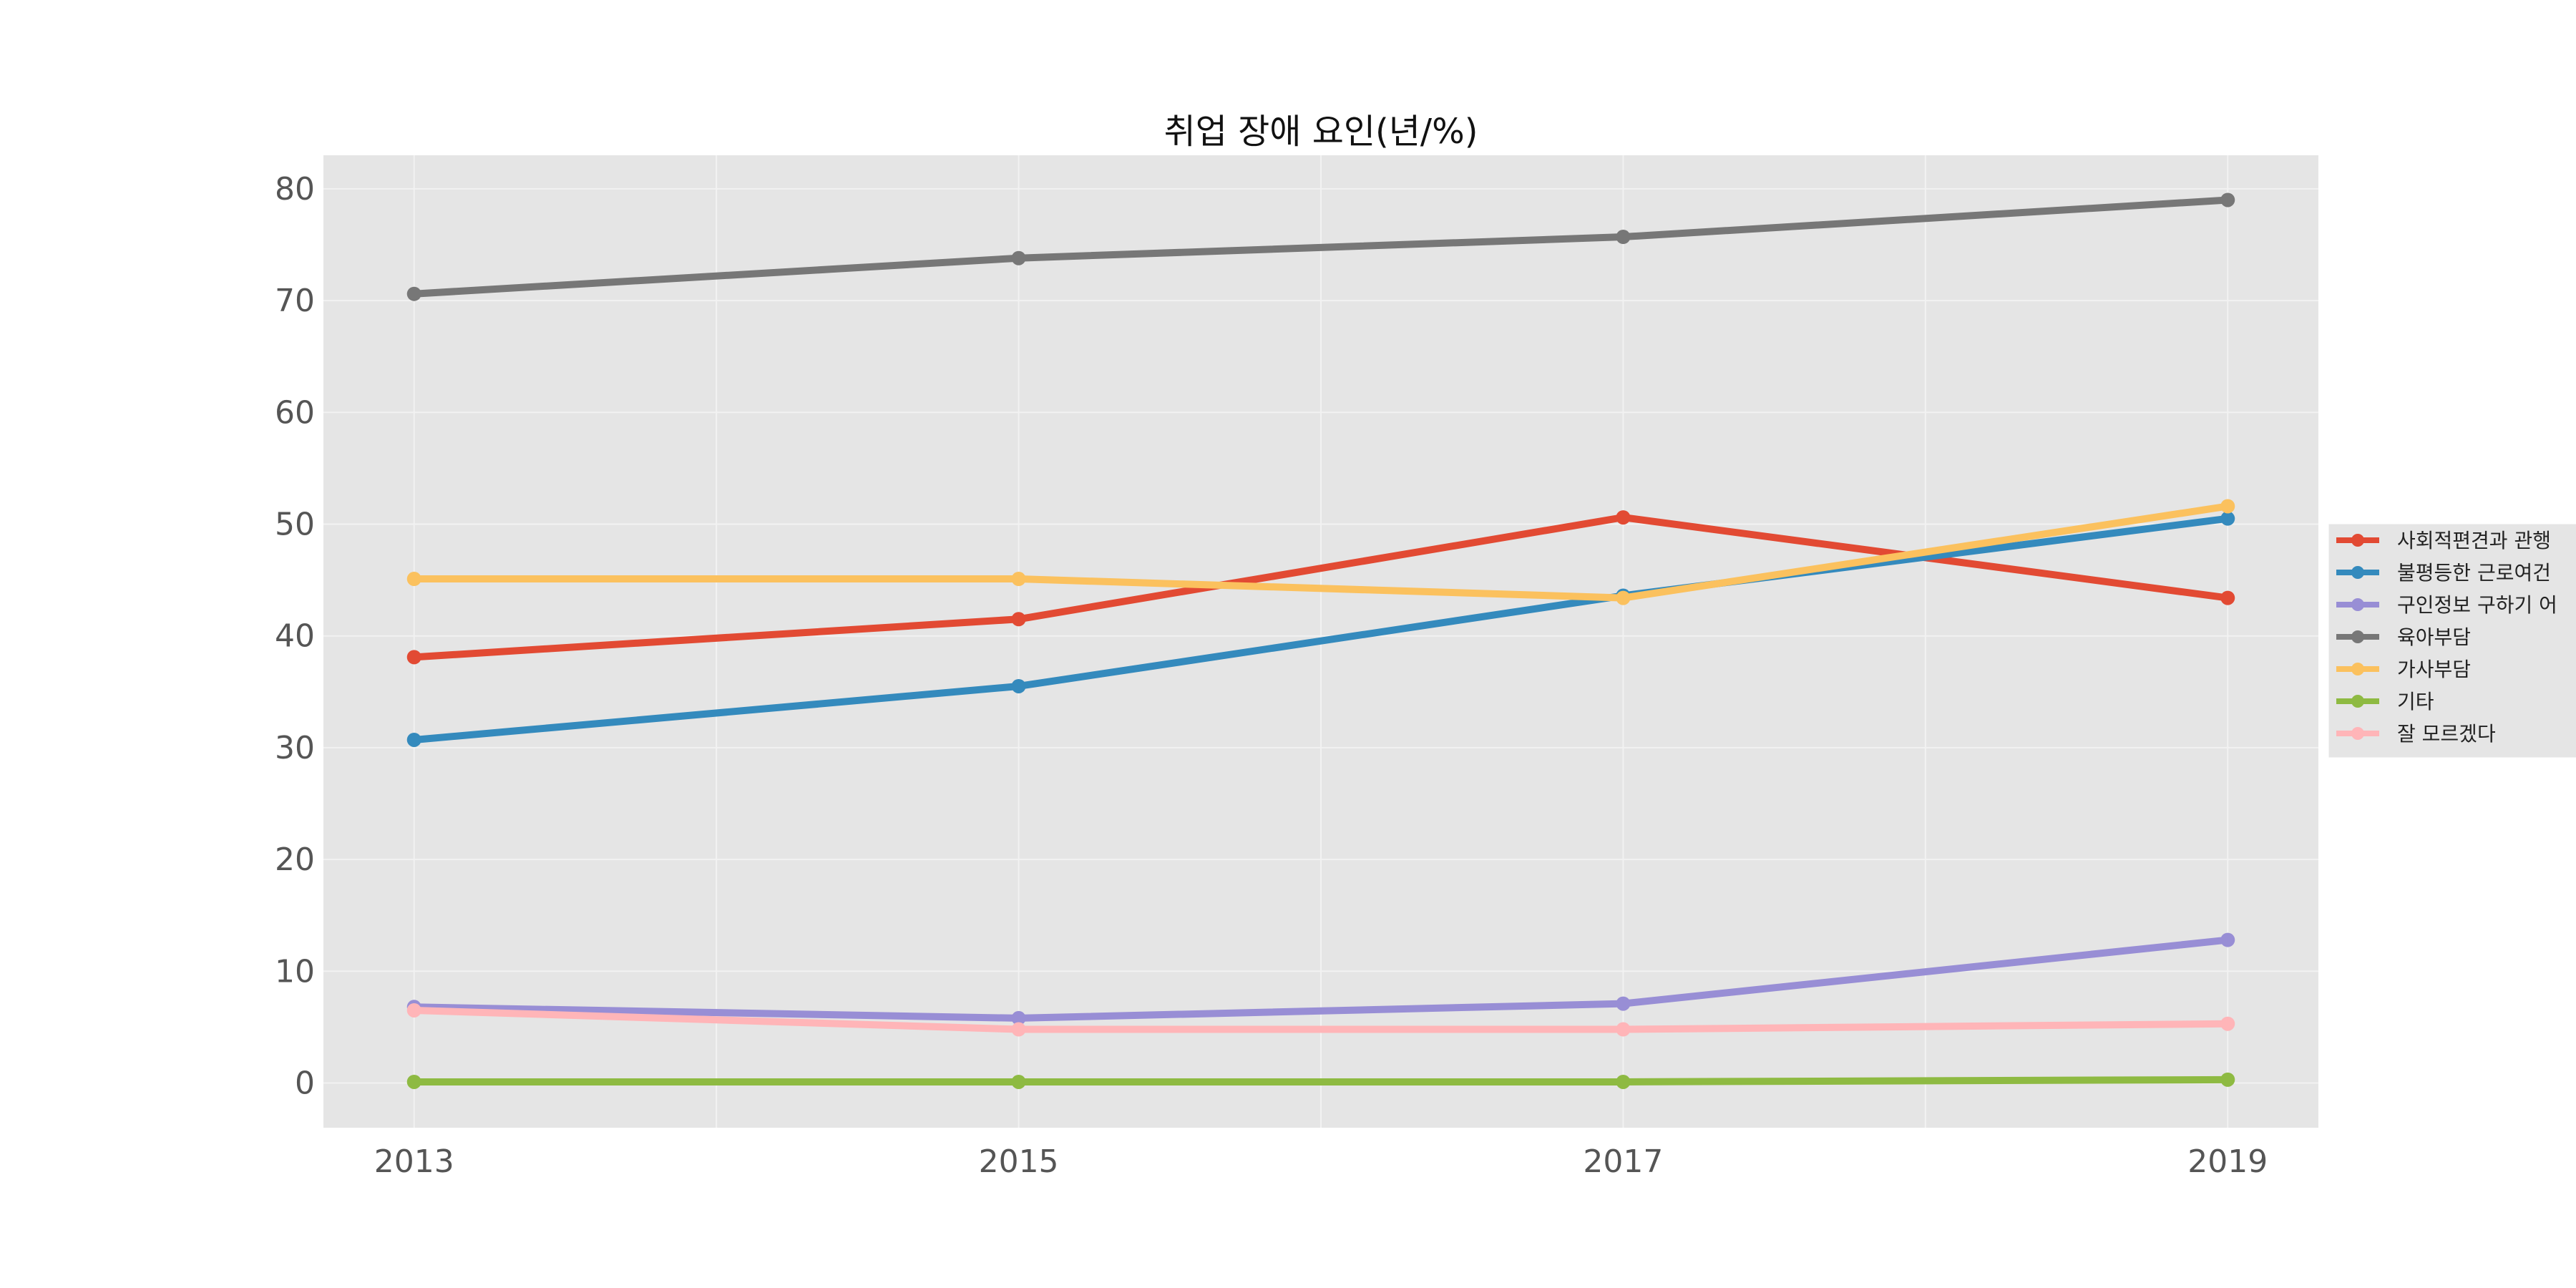 Image resolution: width=2576 pixels, height=1288 pixels. What do you see at coordinates (295, 301) in the screenshot?
I see `y-tick-label: 70` at bounding box center [295, 301].